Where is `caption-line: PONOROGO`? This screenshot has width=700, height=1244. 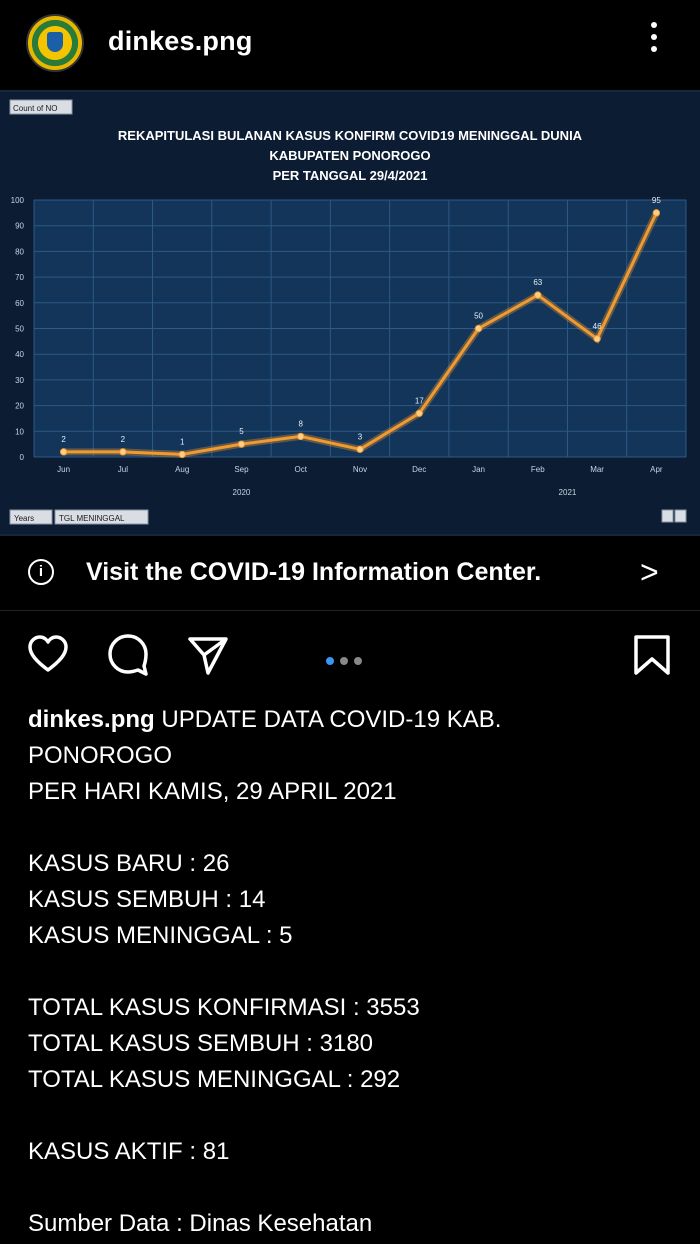
caption-line: PONOROGO is located at coordinates (100, 755).